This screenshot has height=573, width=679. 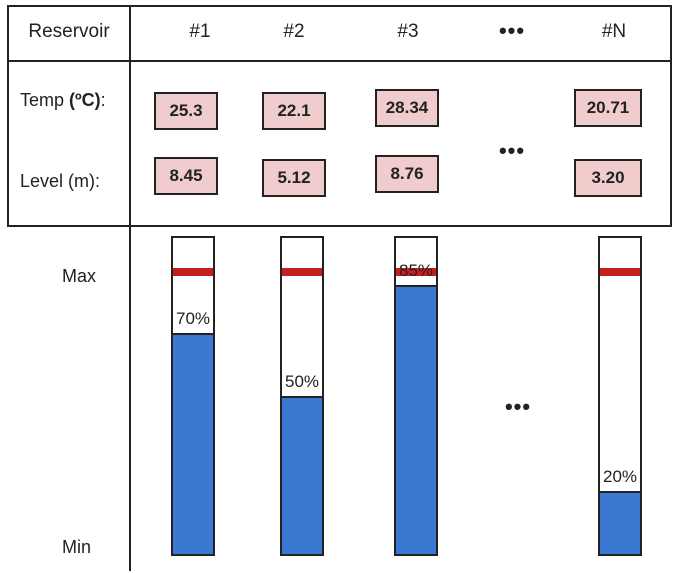 I want to click on level-value-2: 5.12, so click(x=294, y=178).